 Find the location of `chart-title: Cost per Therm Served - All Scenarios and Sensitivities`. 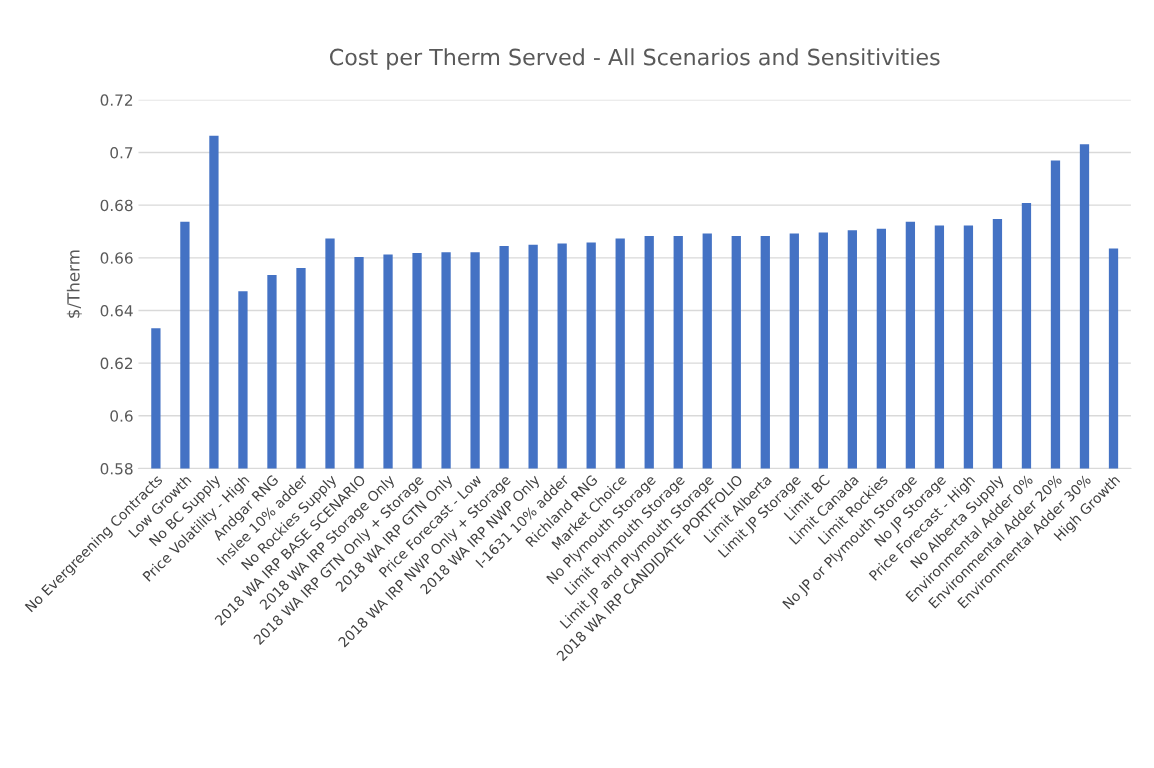

chart-title: Cost per Therm Served - All Scenarios and Sensitivities is located at coordinates (634, 59).